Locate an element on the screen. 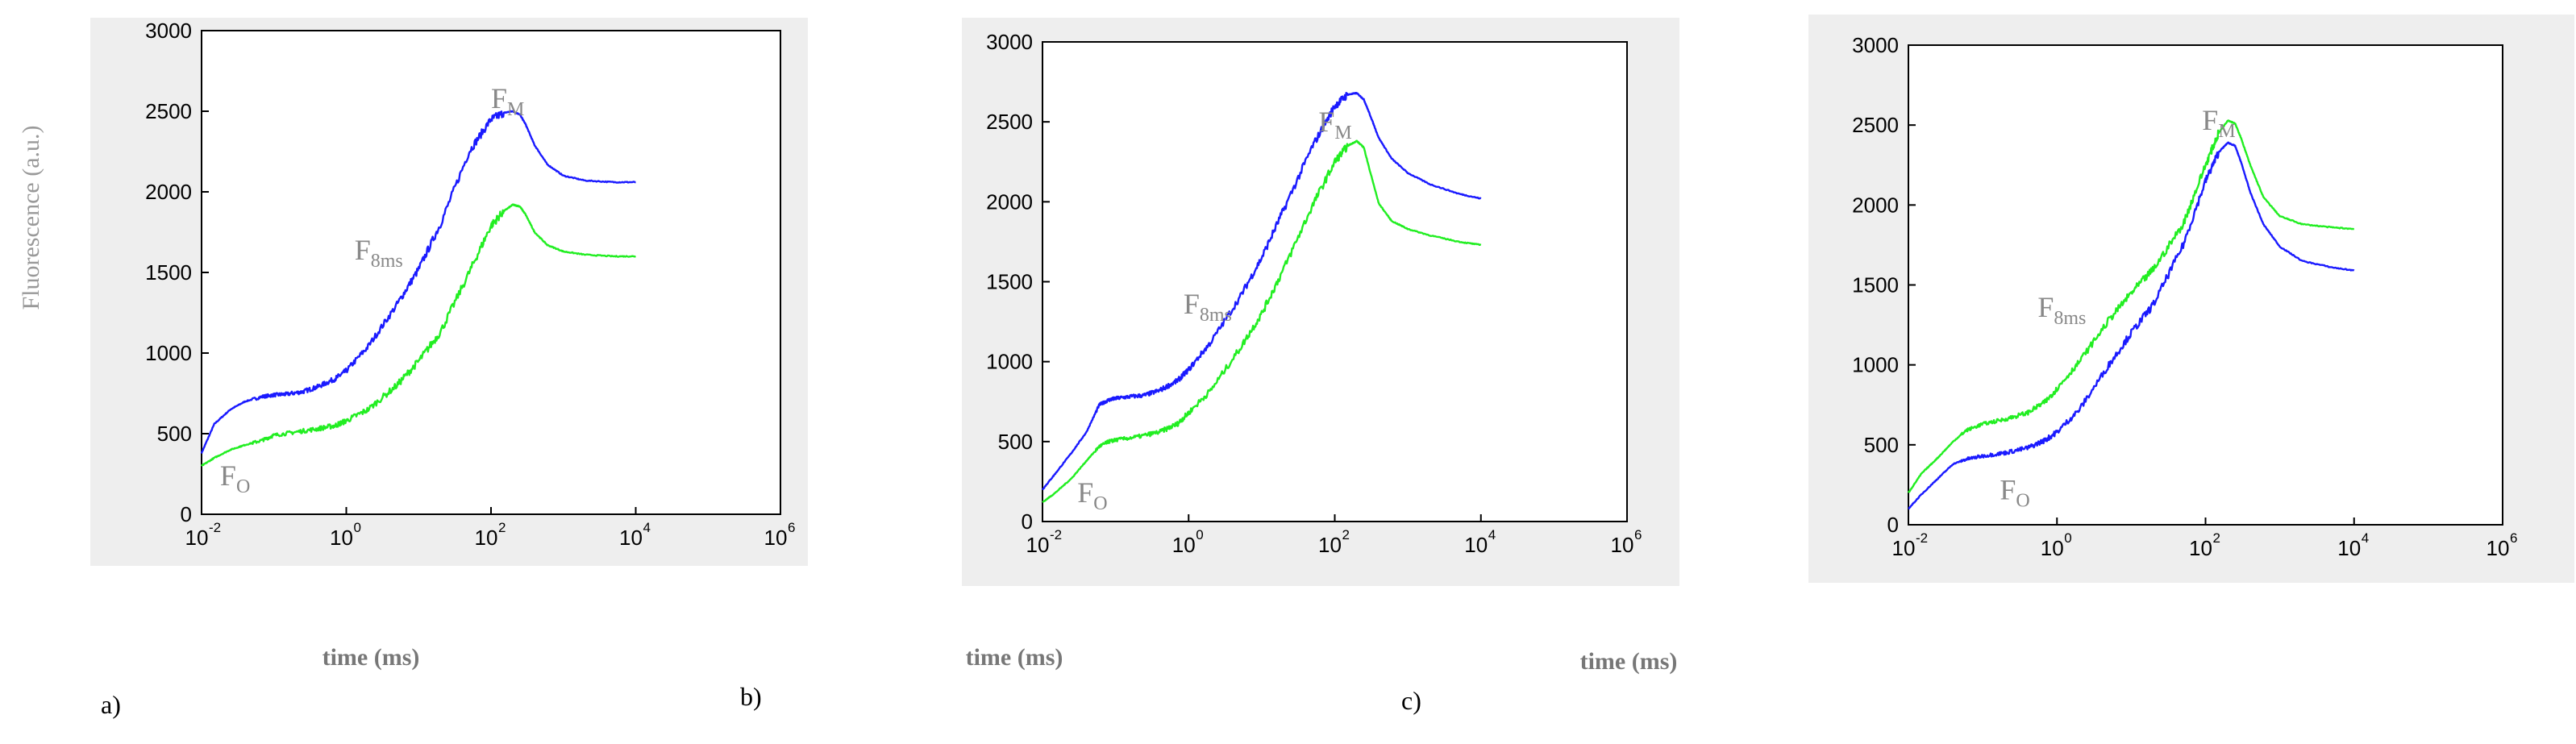 The image size is (2576, 744). panel-a-ytick-label: 2000 is located at coordinates (168, 192).